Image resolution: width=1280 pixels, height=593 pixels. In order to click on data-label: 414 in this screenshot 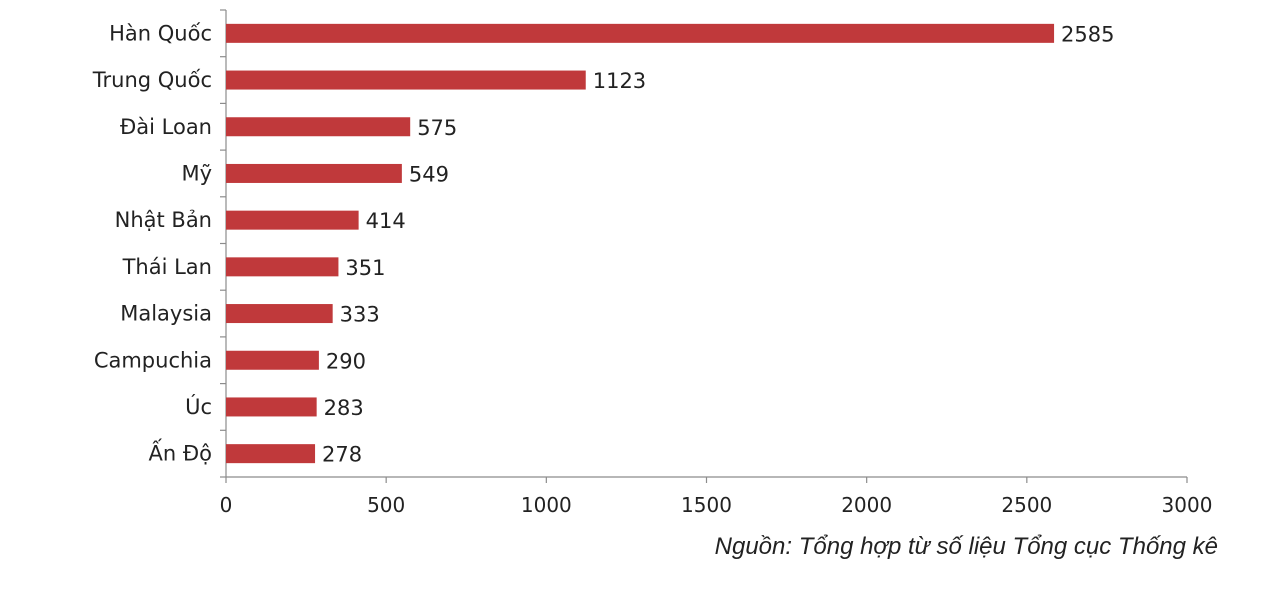, I will do `click(386, 221)`.